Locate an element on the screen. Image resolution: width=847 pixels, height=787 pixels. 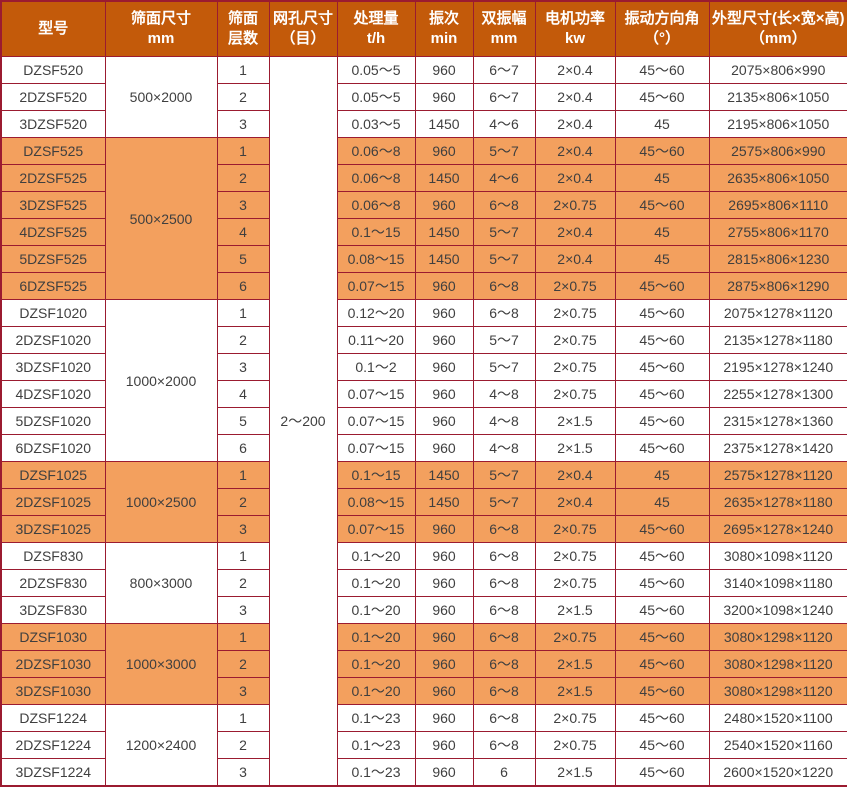
cell-amplitude: 6～7 is located at coordinates (504, 97).